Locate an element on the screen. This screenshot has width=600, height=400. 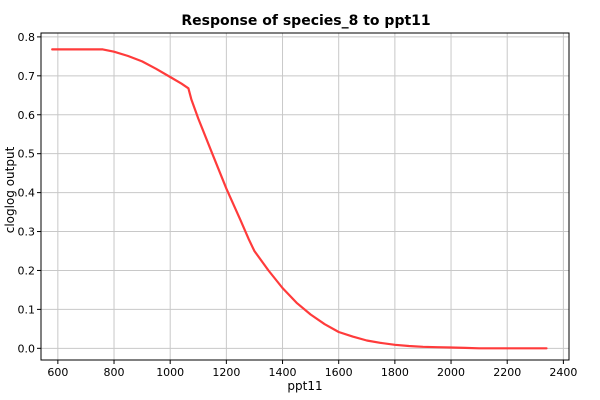
x-tick-label: 2400 is located at coordinates (563, 372).